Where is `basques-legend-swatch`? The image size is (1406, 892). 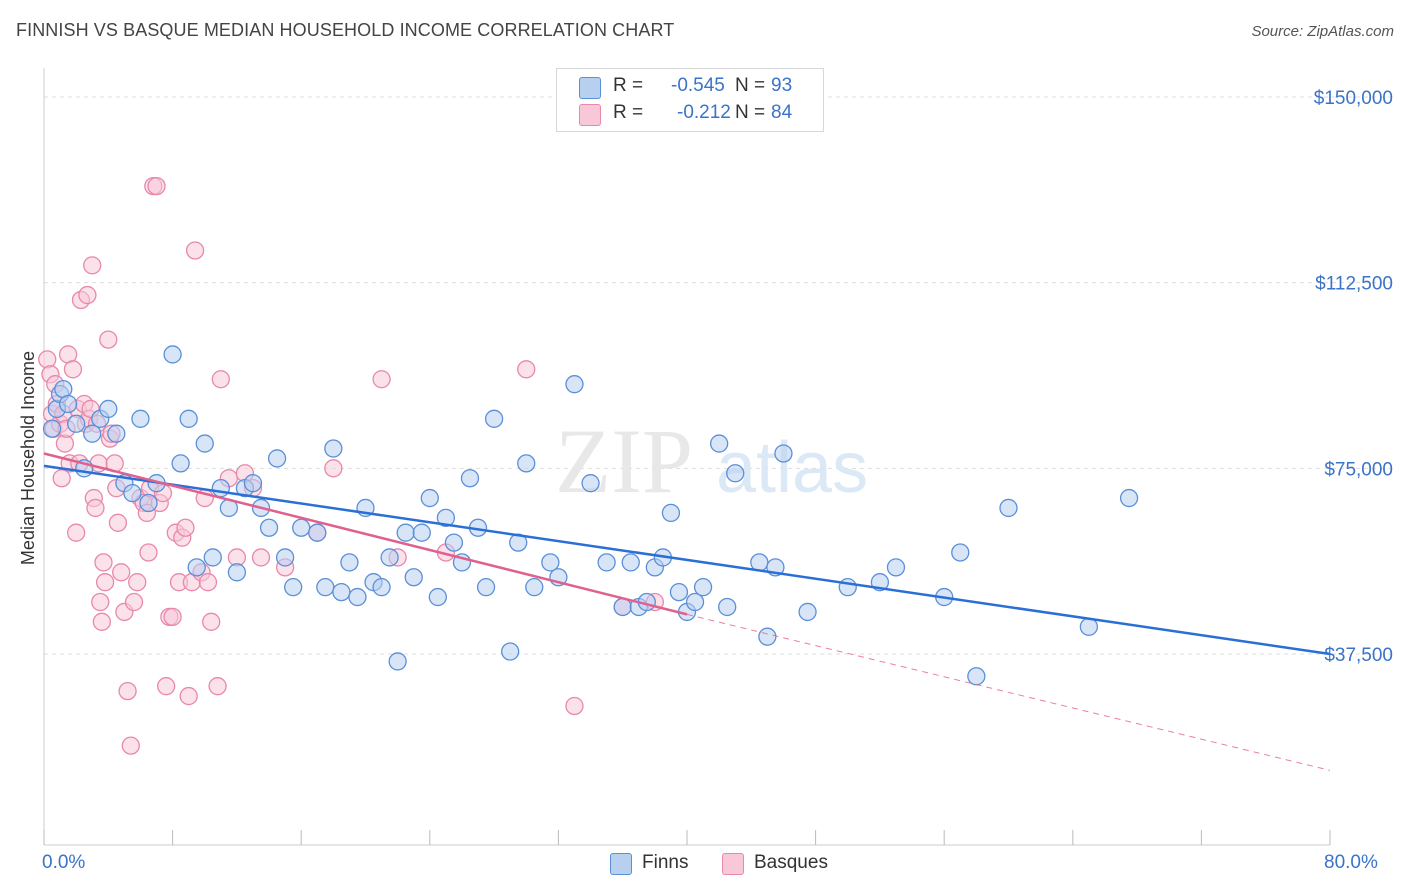 basques-legend-swatch is located at coordinates (733, 864).